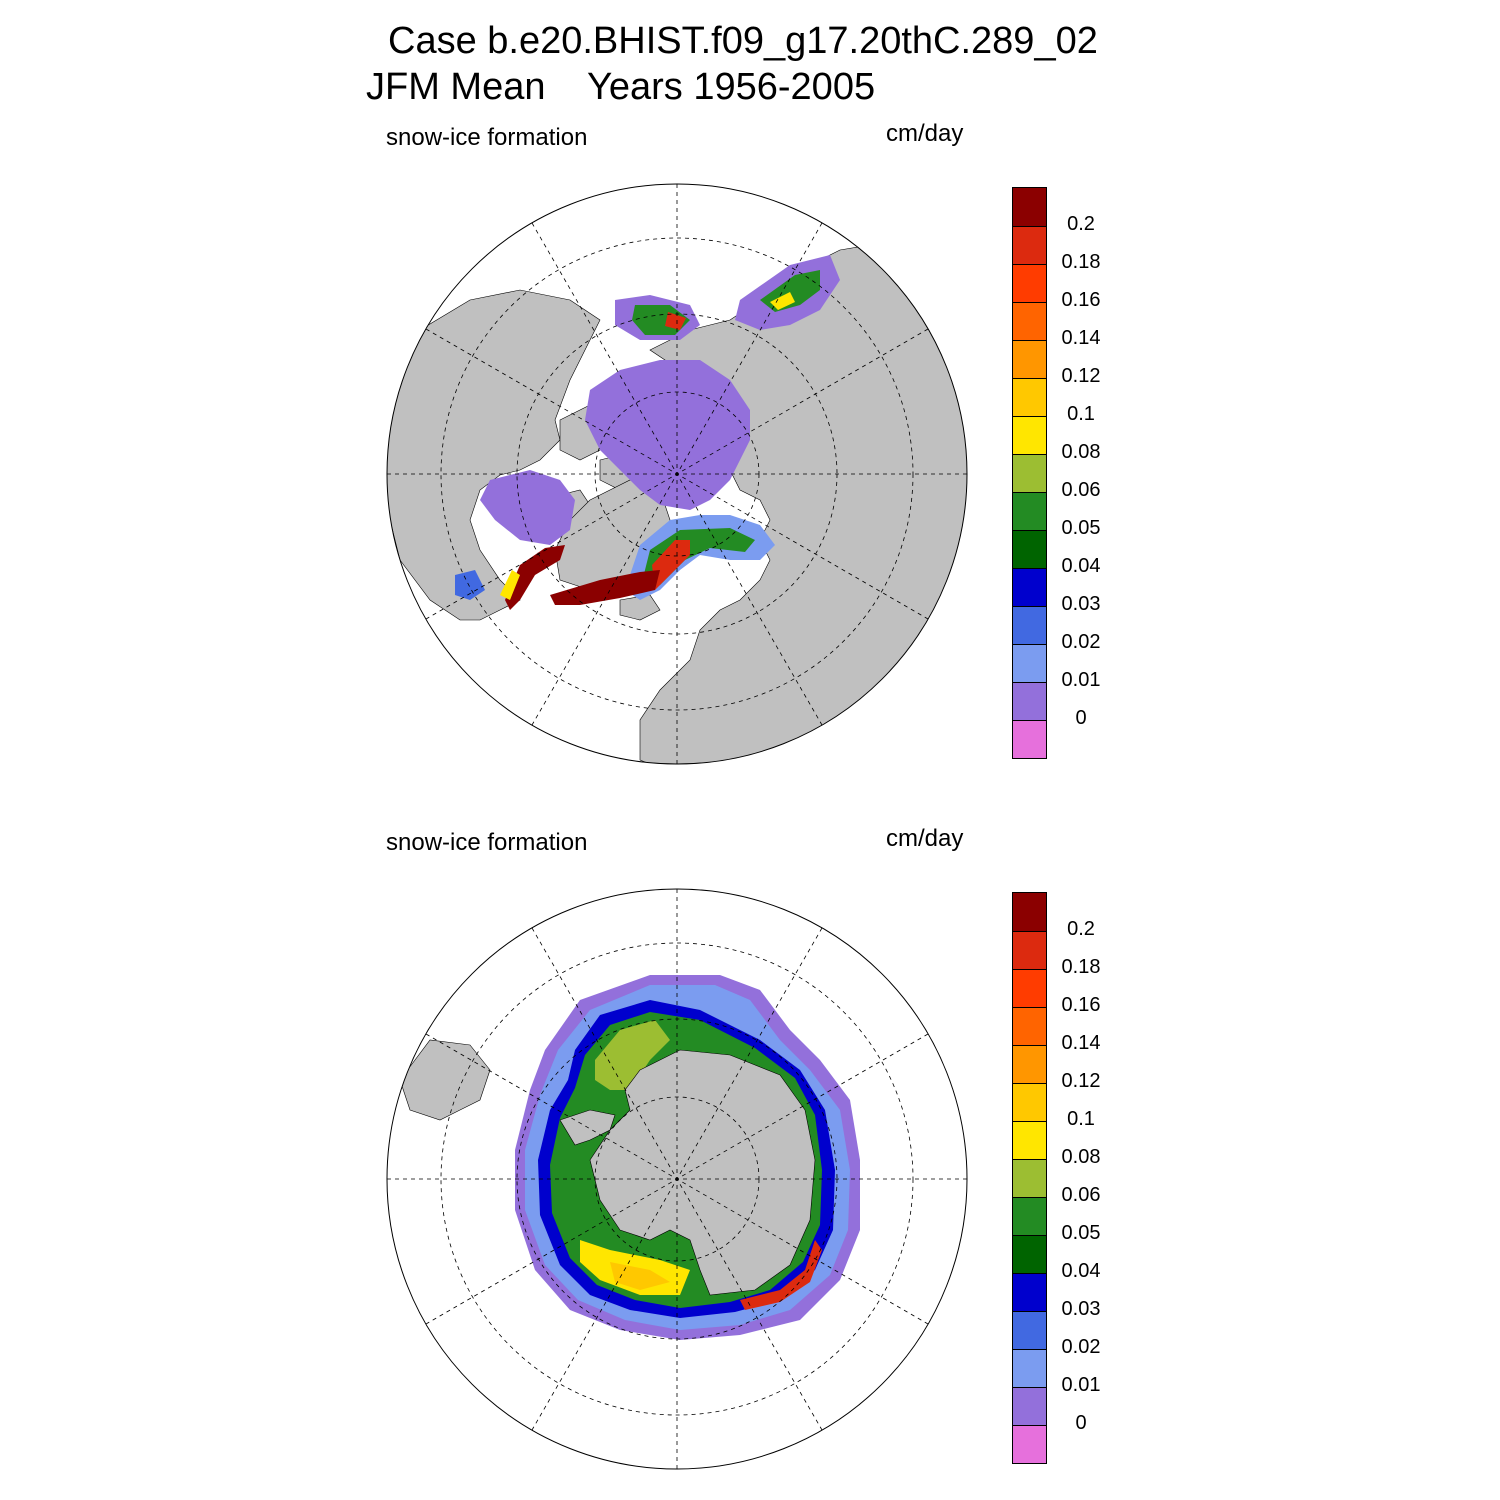 The width and height of the screenshot is (1500, 1500). I want to click on south-colorbar-box, so click(1029, 1178).